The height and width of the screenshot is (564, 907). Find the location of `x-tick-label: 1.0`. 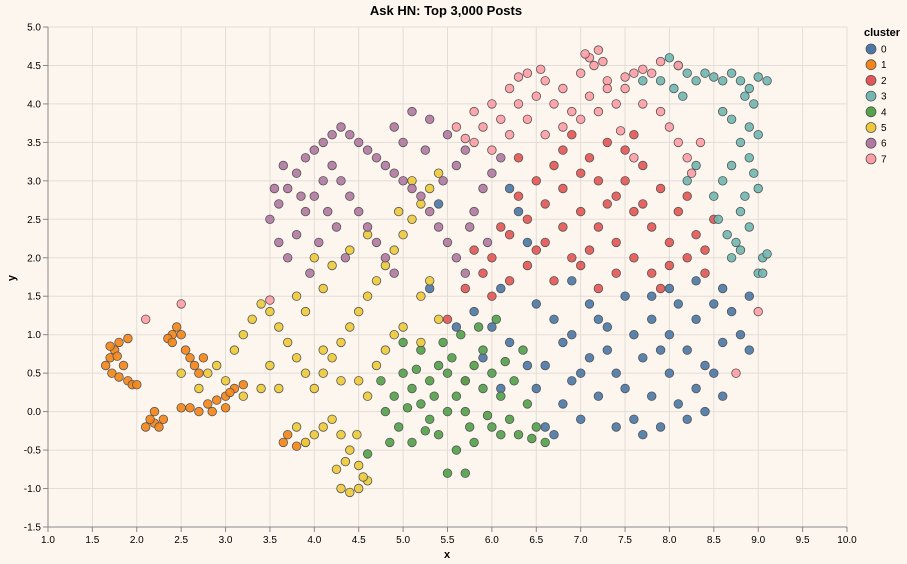

x-tick-label: 1.0 is located at coordinates (48, 540).